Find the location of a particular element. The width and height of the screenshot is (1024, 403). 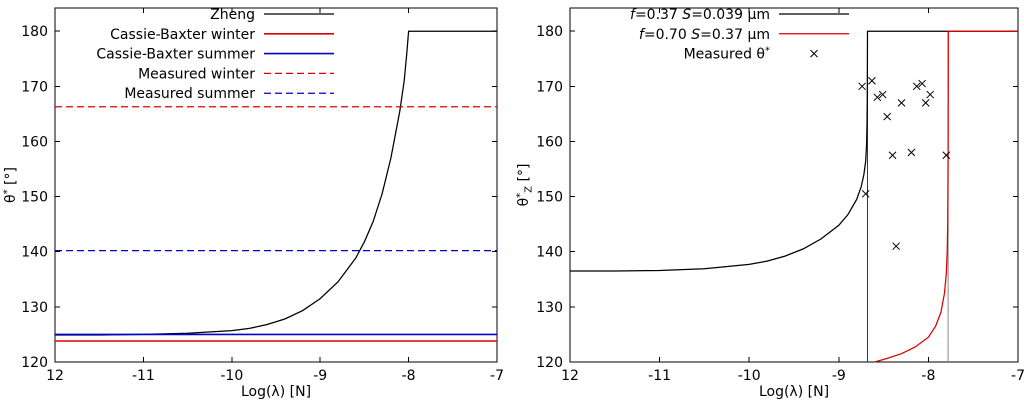

y-axis-label: θ*Z [°] is located at coordinates (525, 185).